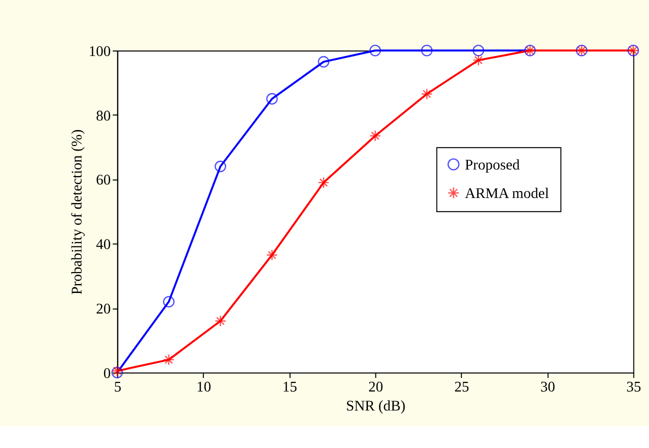  What do you see at coordinates (290, 388) in the screenshot?
I see `x-tick-label: 15` at bounding box center [290, 388].